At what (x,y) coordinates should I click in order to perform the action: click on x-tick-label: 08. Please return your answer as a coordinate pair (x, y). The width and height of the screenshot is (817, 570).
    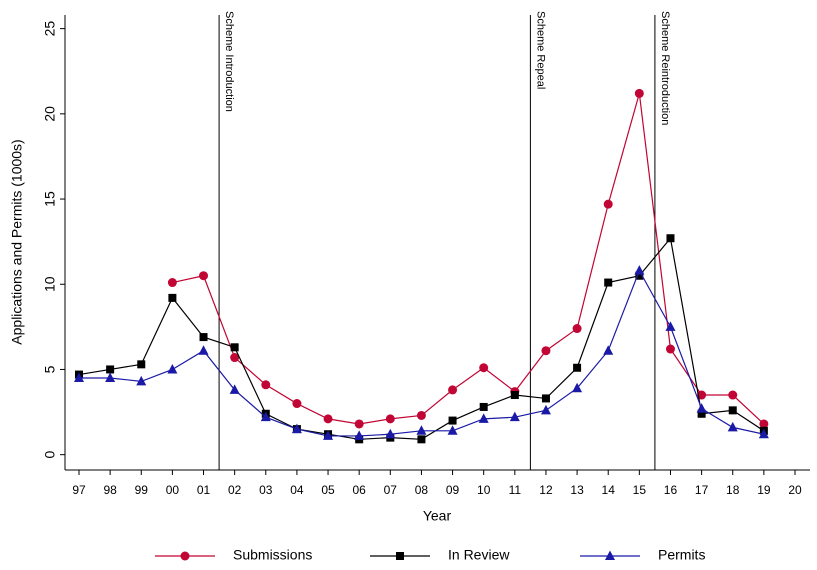
    Looking at the image, I should click on (422, 490).